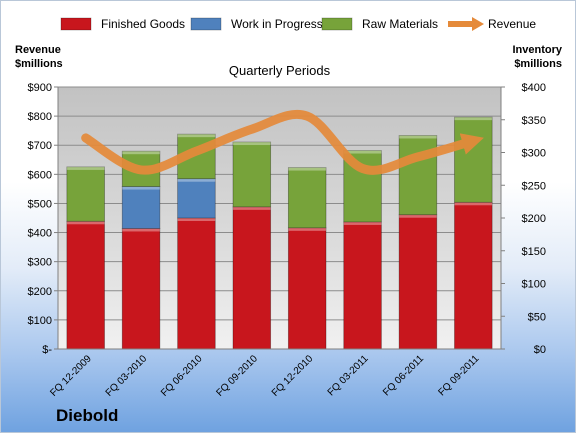 Image resolution: width=576 pixels, height=433 pixels. Describe the element at coordinates (40, 204) in the screenshot. I see `left-tick-label: $500` at that location.